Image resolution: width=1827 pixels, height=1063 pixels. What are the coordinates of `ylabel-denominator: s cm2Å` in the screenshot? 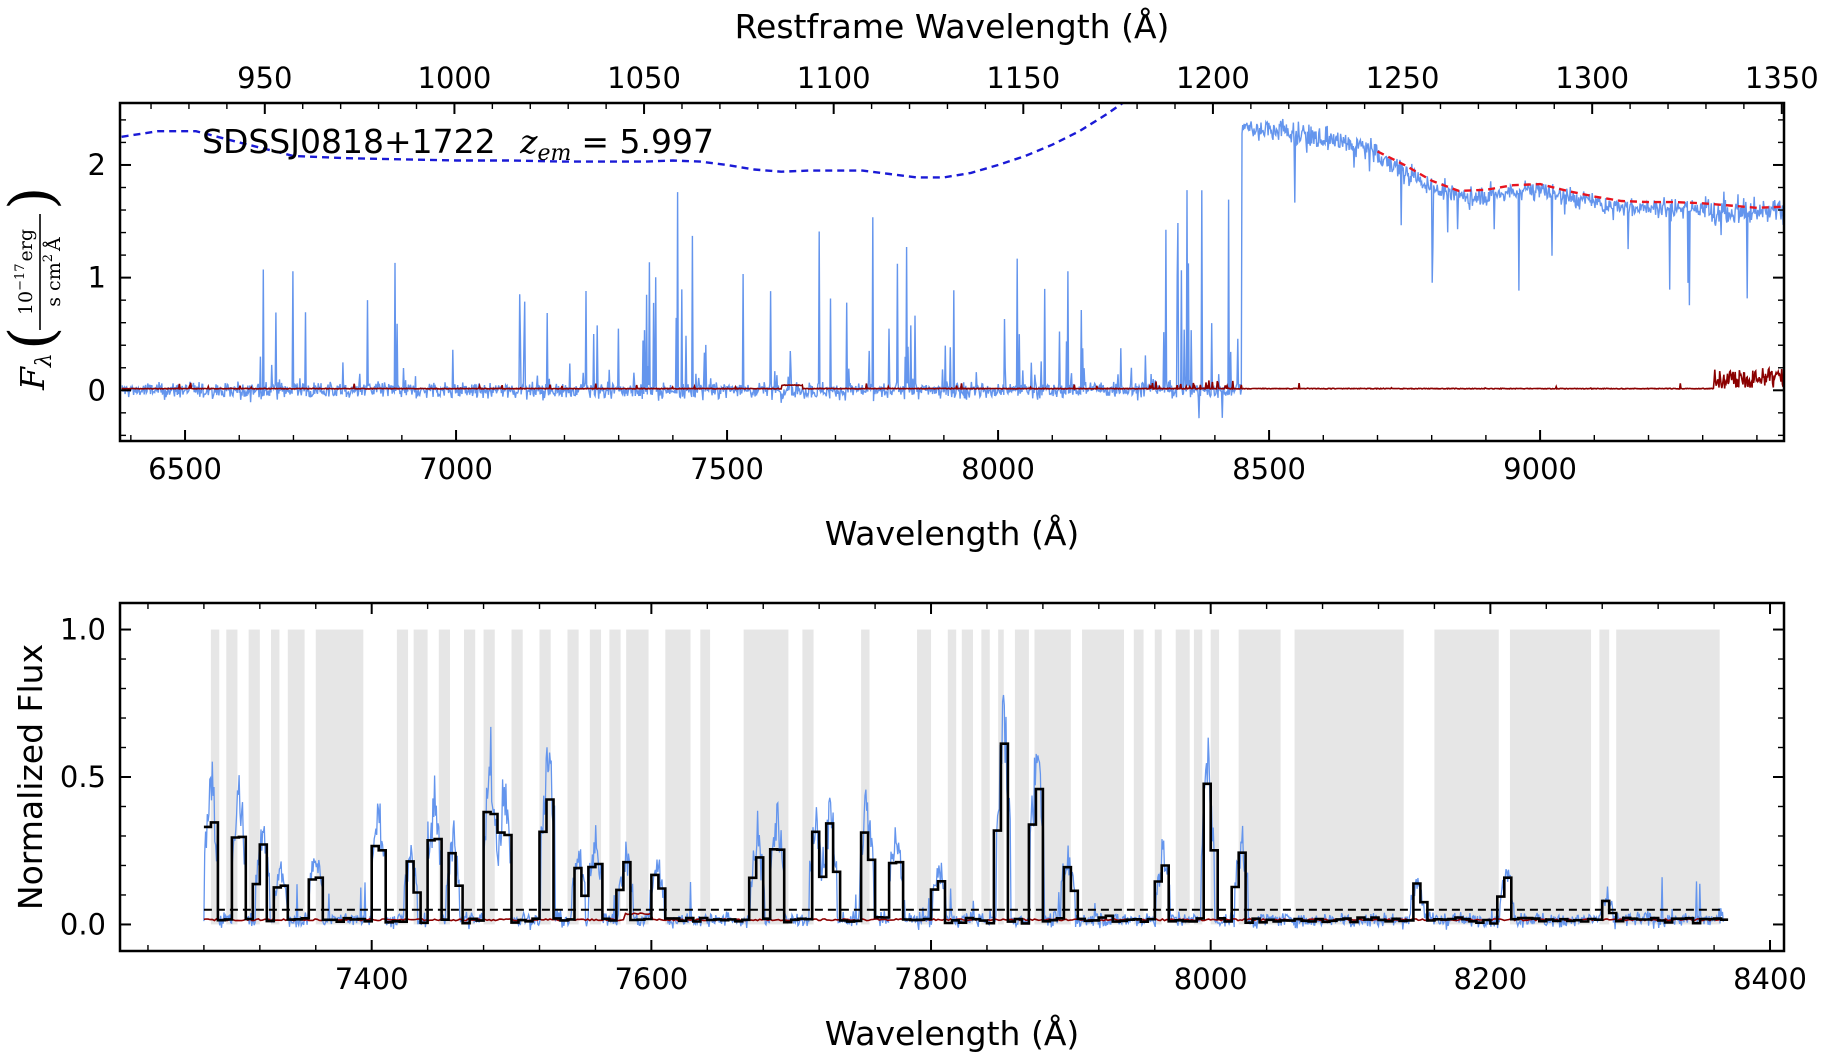 It's located at (53, 272).